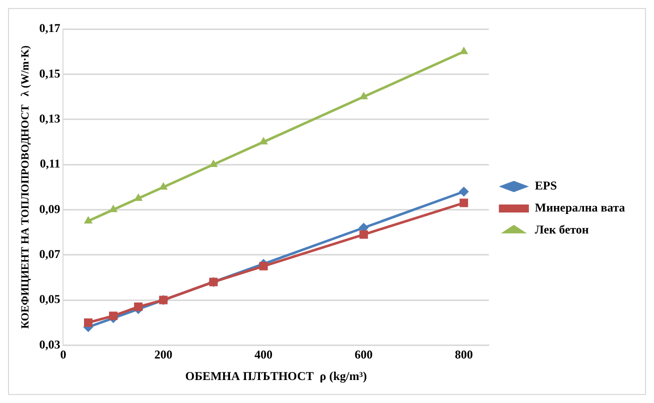  Describe the element at coordinates (49, 253) in the screenshot. I see `y-tick-label: 0,07` at that location.